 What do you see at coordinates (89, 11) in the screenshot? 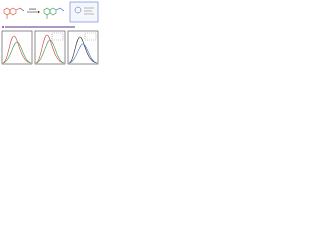
I see `inset-text` at bounding box center [89, 11].